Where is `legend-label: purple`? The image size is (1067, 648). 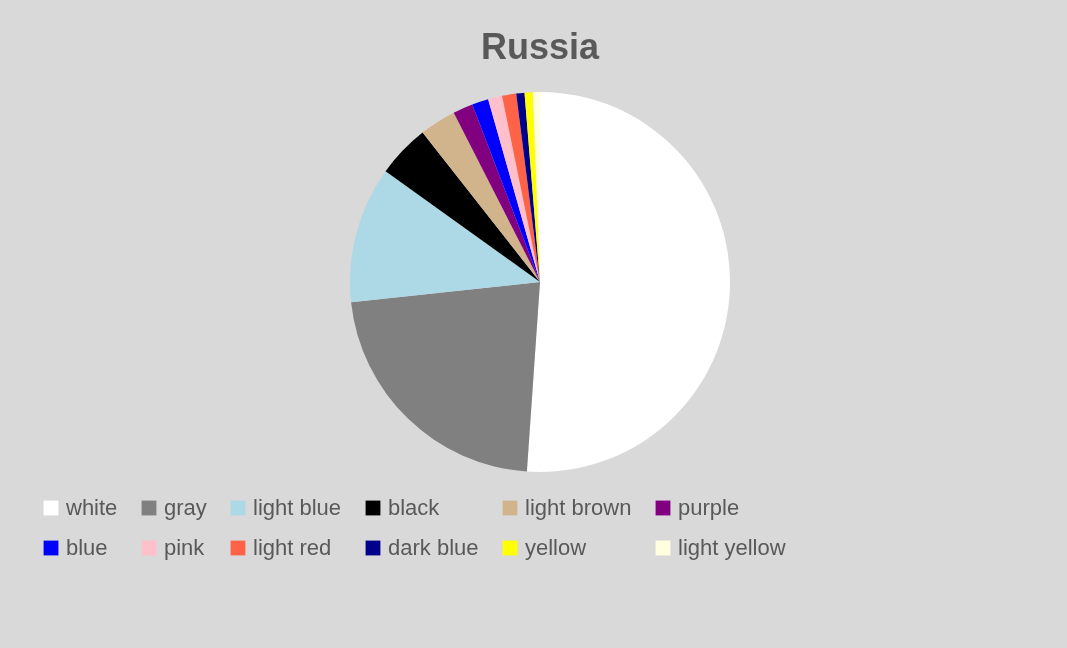 legend-label: purple is located at coordinates (709, 507).